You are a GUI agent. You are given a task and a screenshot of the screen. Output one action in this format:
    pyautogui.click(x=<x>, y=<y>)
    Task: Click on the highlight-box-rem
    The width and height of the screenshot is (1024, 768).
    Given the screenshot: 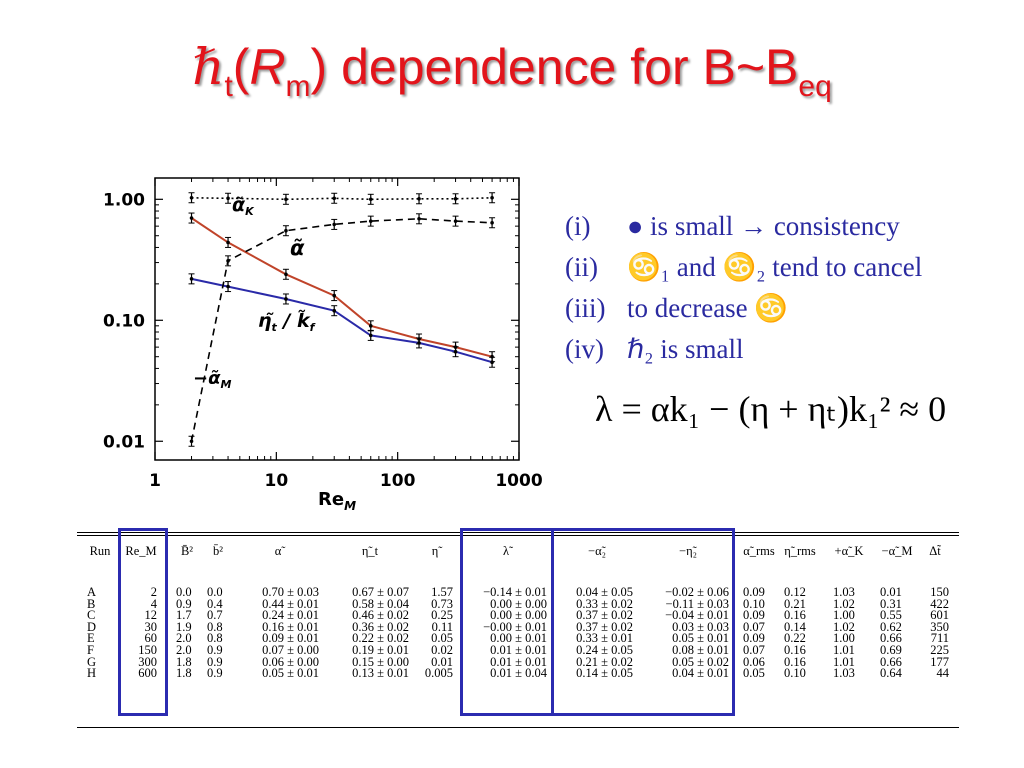 What is the action you would take?
    pyautogui.click(x=143, y=622)
    